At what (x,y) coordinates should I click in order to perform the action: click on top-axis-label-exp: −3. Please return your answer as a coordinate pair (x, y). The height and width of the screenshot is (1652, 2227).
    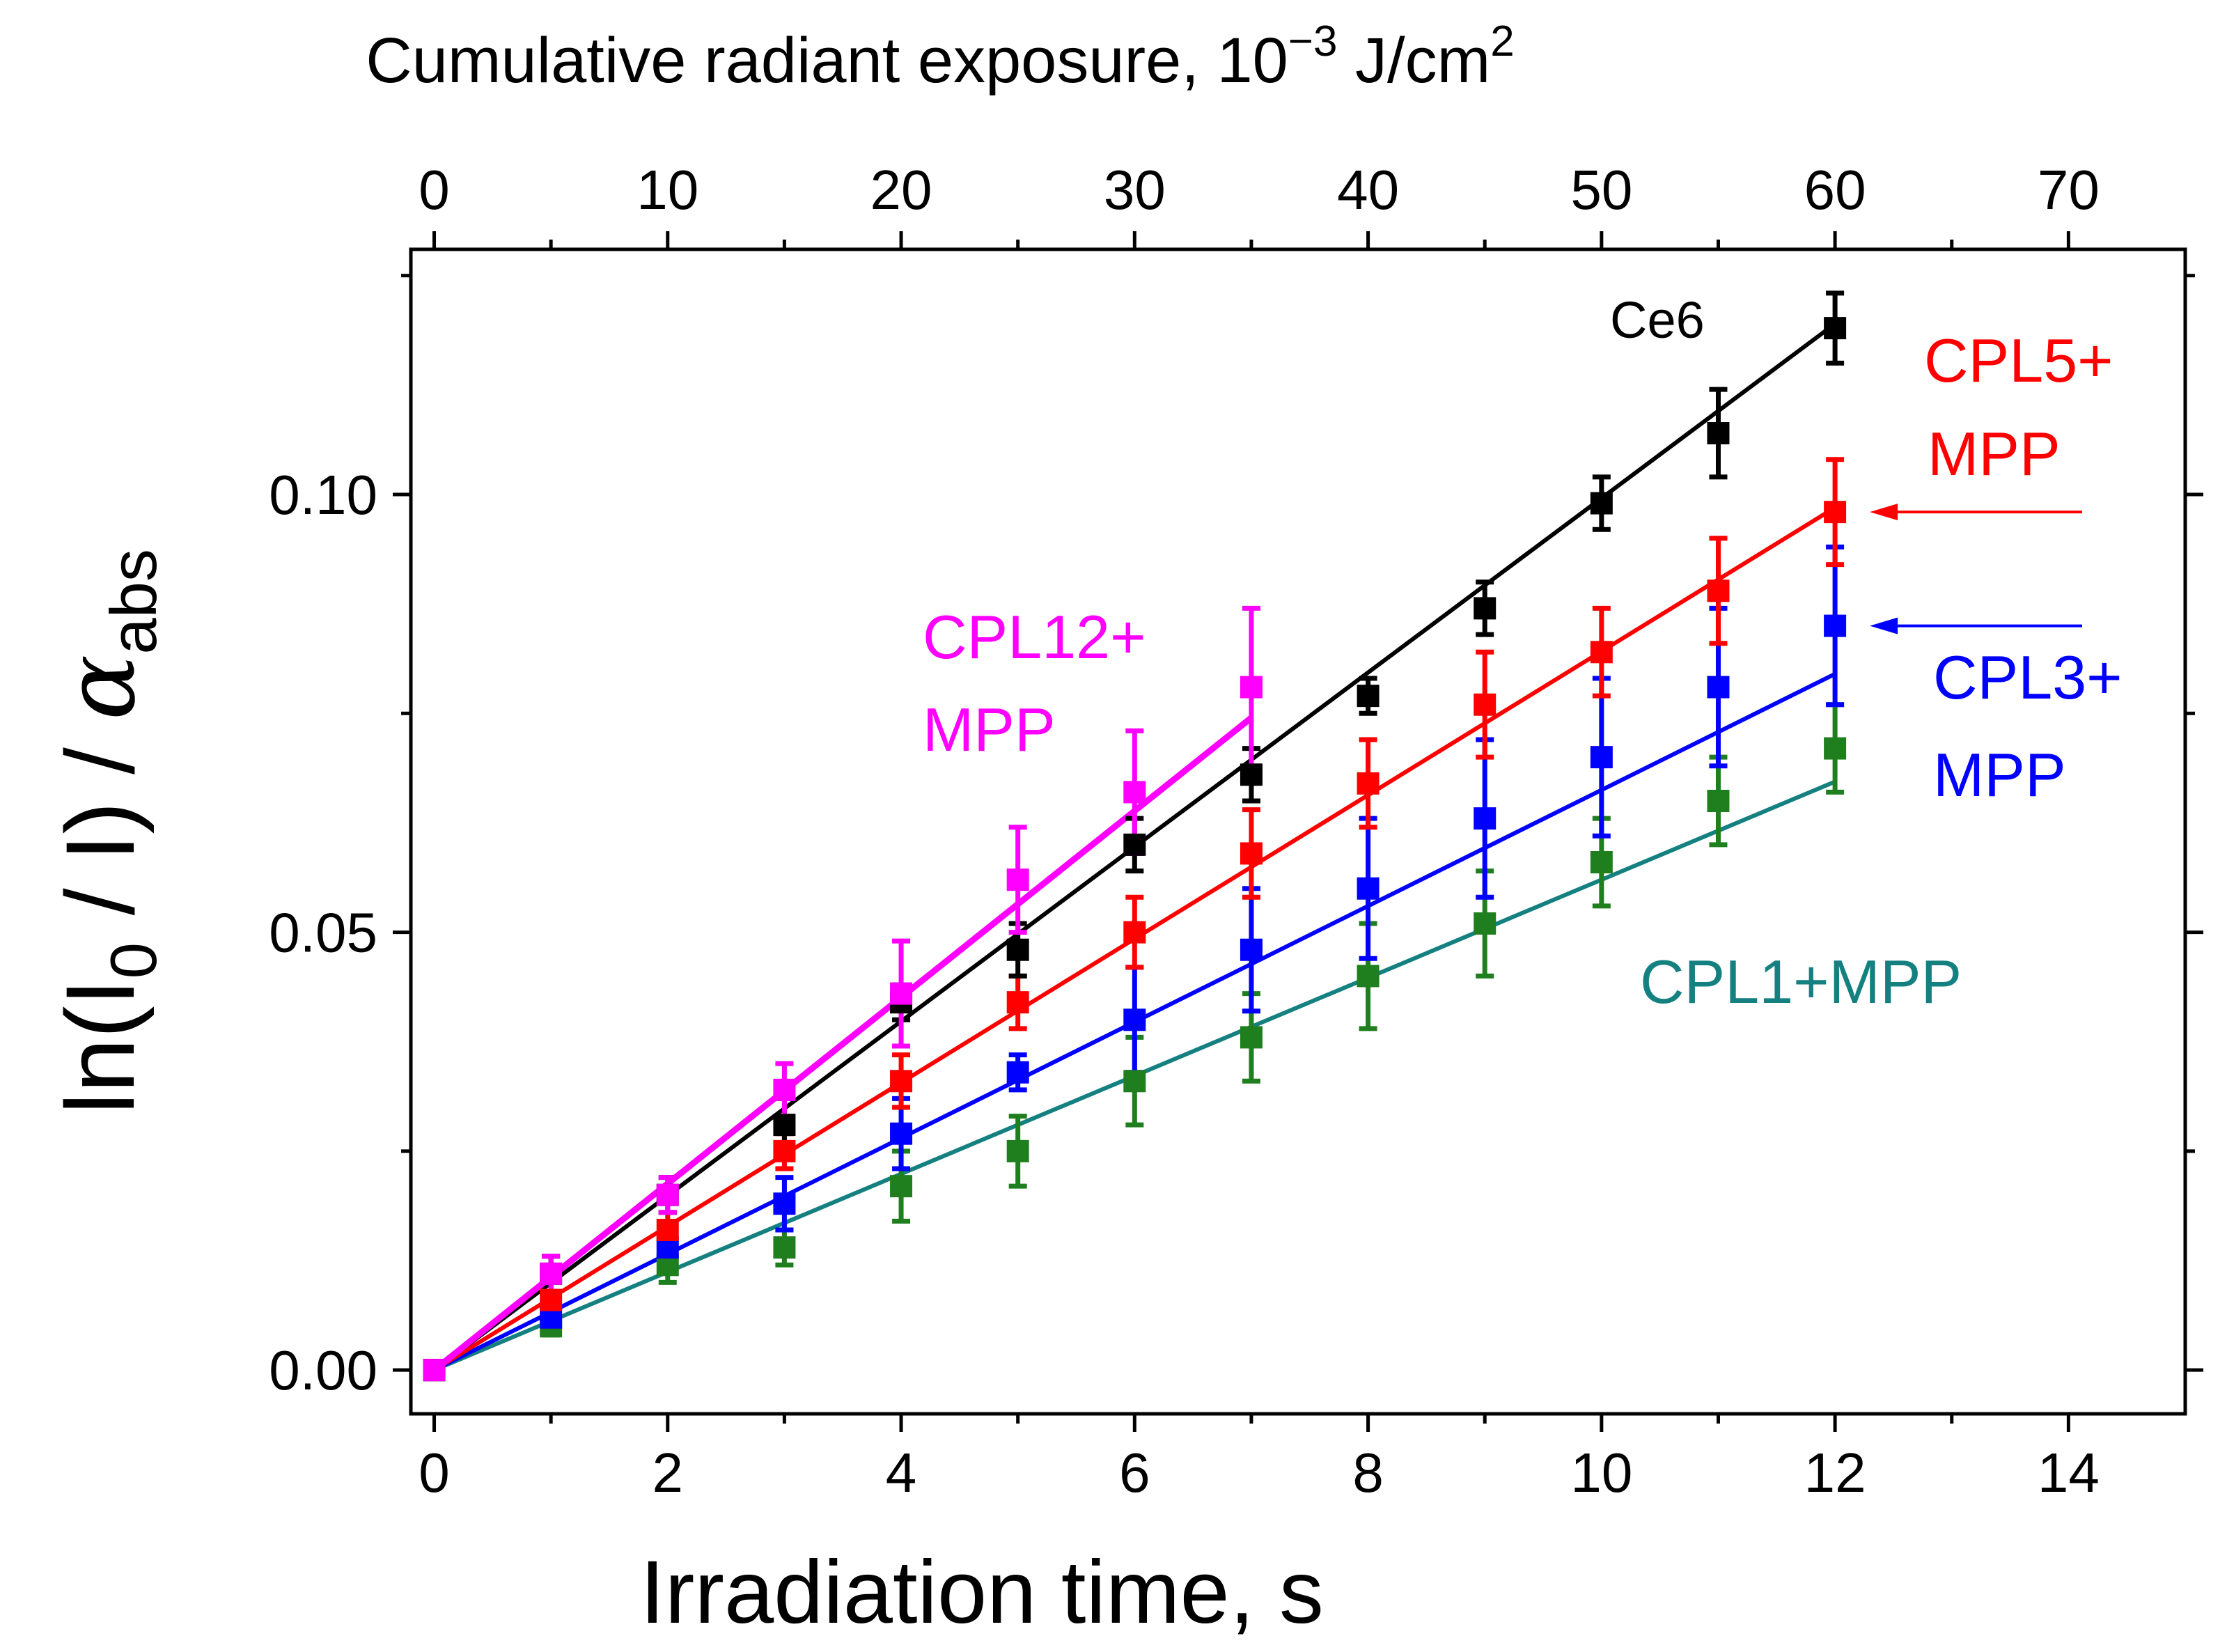
    Looking at the image, I should click on (1313, 41).